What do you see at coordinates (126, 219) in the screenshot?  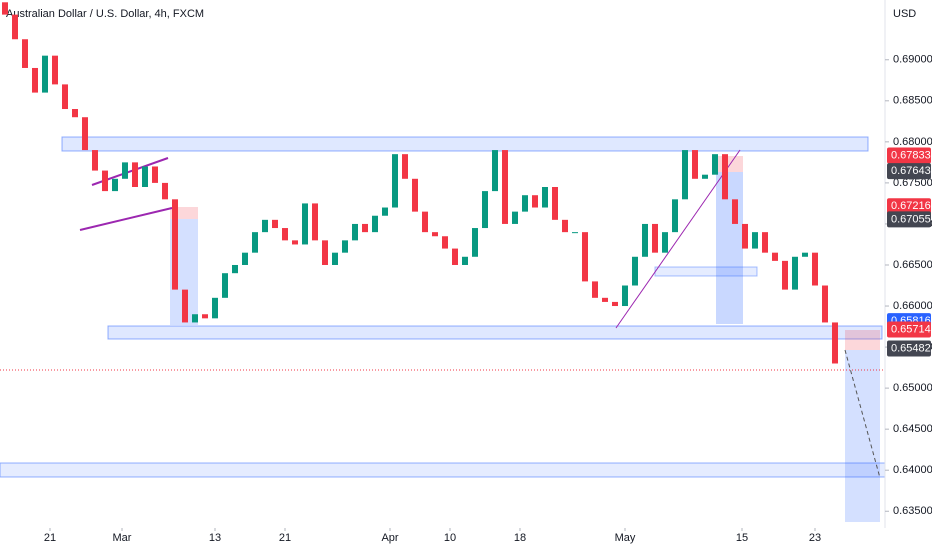 I see `channel-line` at bounding box center [126, 219].